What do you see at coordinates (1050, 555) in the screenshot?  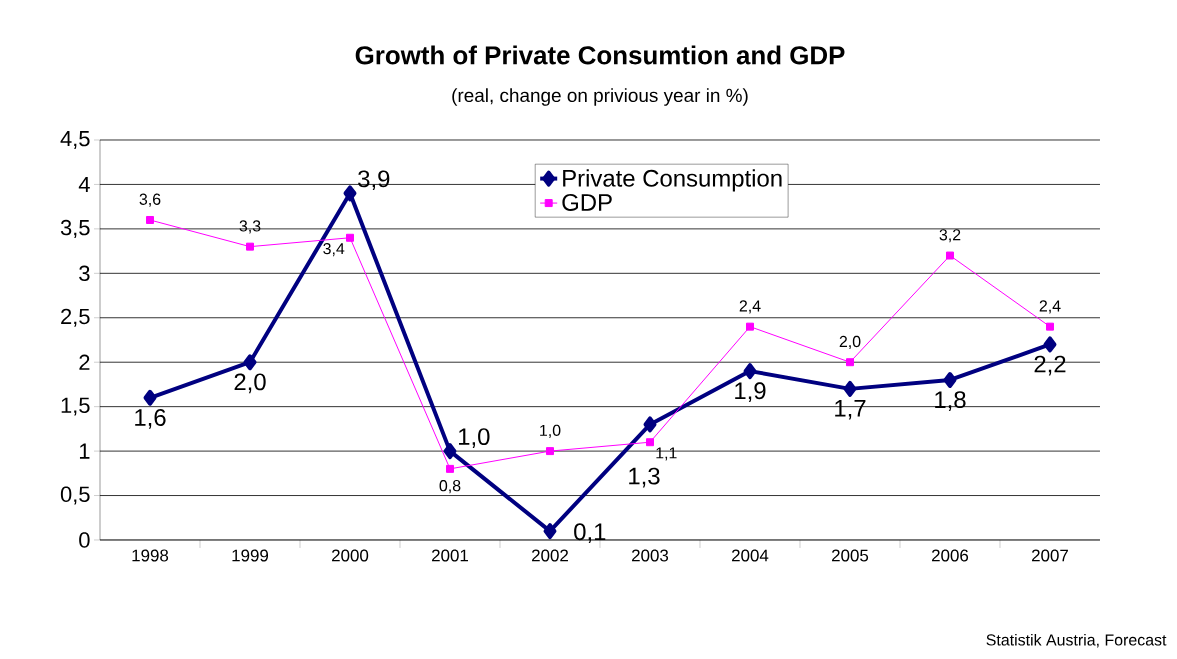 I see `x-tick-label: 2007` at bounding box center [1050, 555].